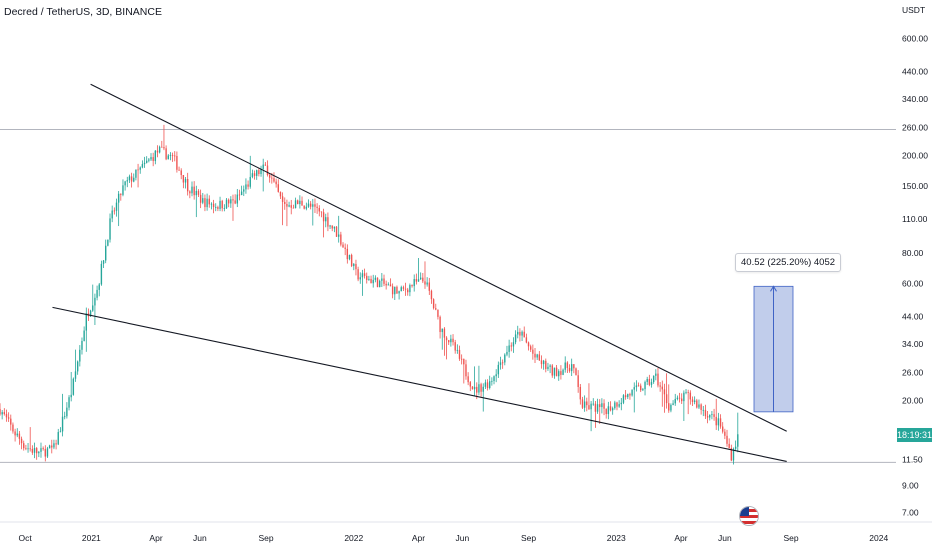 Image resolution: width=932 pixels, height=550 pixels. Describe the element at coordinates (915, 219) in the screenshot. I see `y-tick-label: 110.00` at that location.